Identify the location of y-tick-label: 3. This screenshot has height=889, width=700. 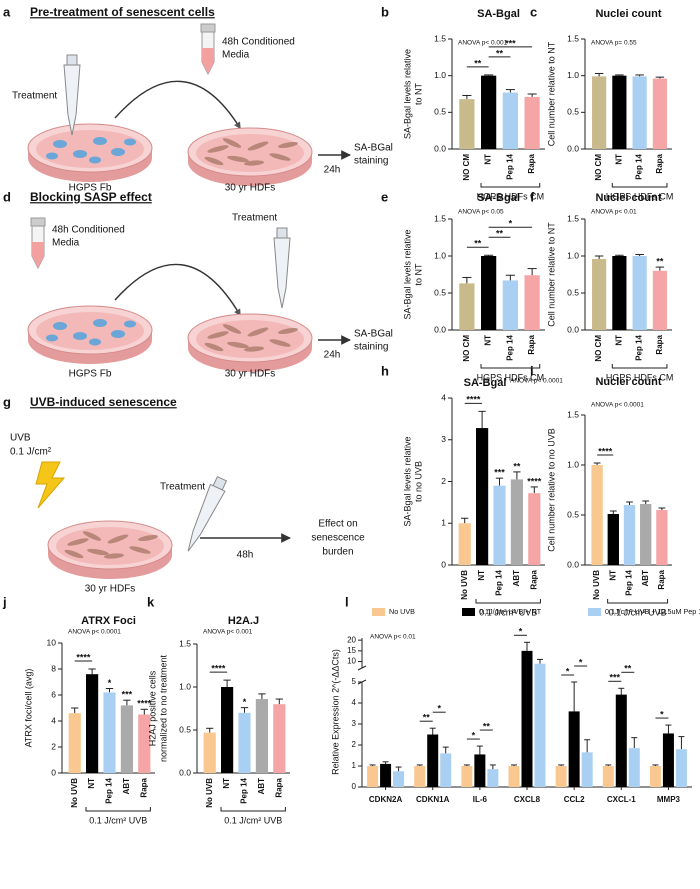
(354, 723).